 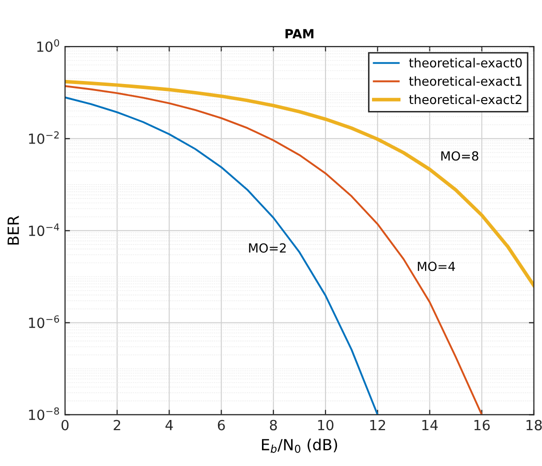 I want to click on y-tick-label: 10$^{−6}$, so click(x=44, y=321).